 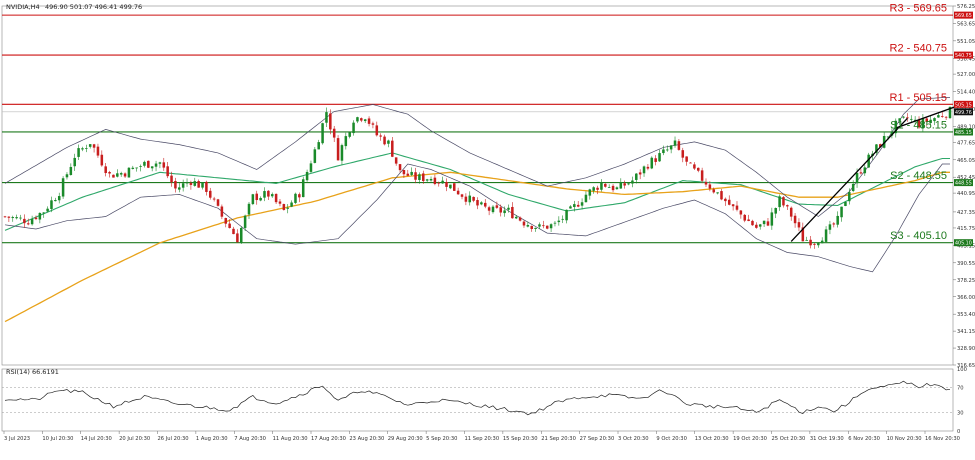 What do you see at coordinates (966, 315) in the screenshot?
I see `y-tick-label: 353.40` at bounding box center [966, 315].